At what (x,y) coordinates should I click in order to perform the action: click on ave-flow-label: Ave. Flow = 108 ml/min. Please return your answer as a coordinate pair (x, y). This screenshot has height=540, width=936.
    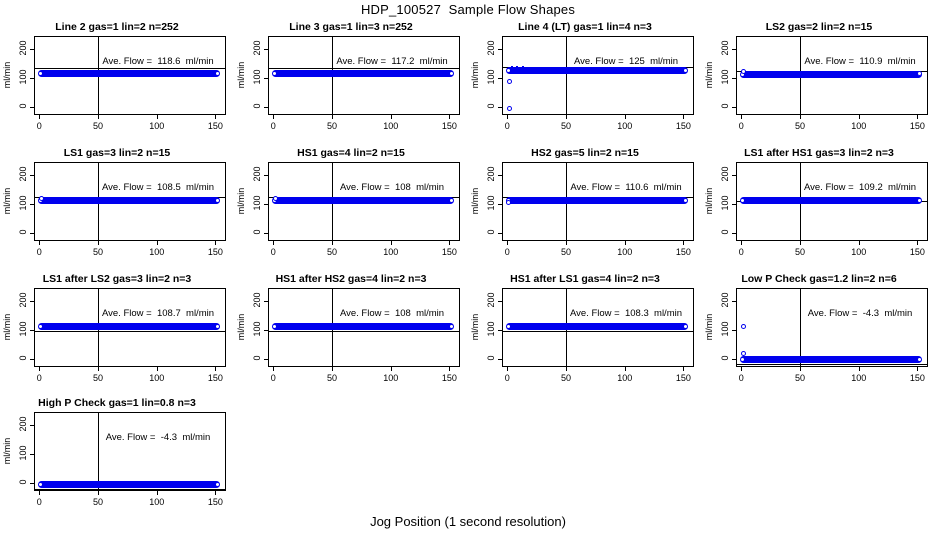
    Looking at the image, I should click on (392, 187).